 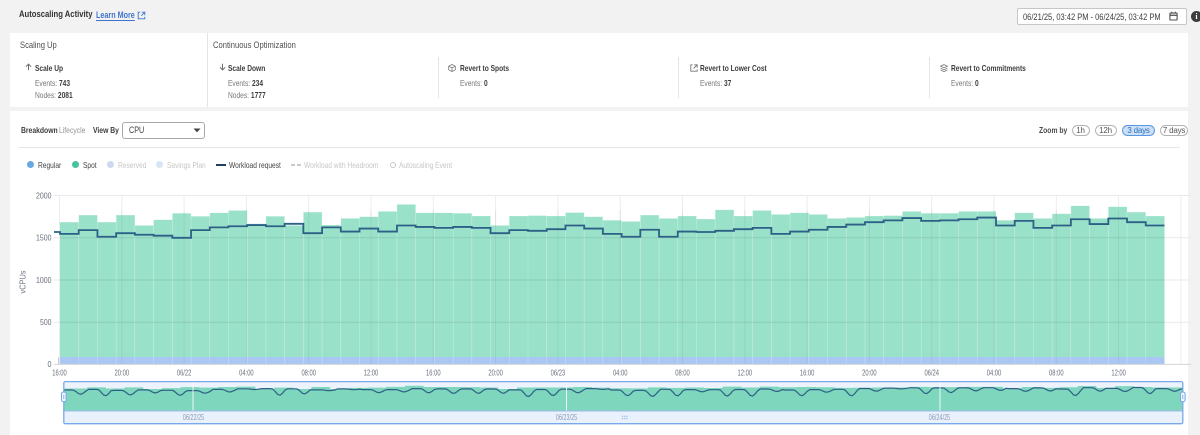 I want to click on svg-text: vCPUs, so click(x=23, y=282).